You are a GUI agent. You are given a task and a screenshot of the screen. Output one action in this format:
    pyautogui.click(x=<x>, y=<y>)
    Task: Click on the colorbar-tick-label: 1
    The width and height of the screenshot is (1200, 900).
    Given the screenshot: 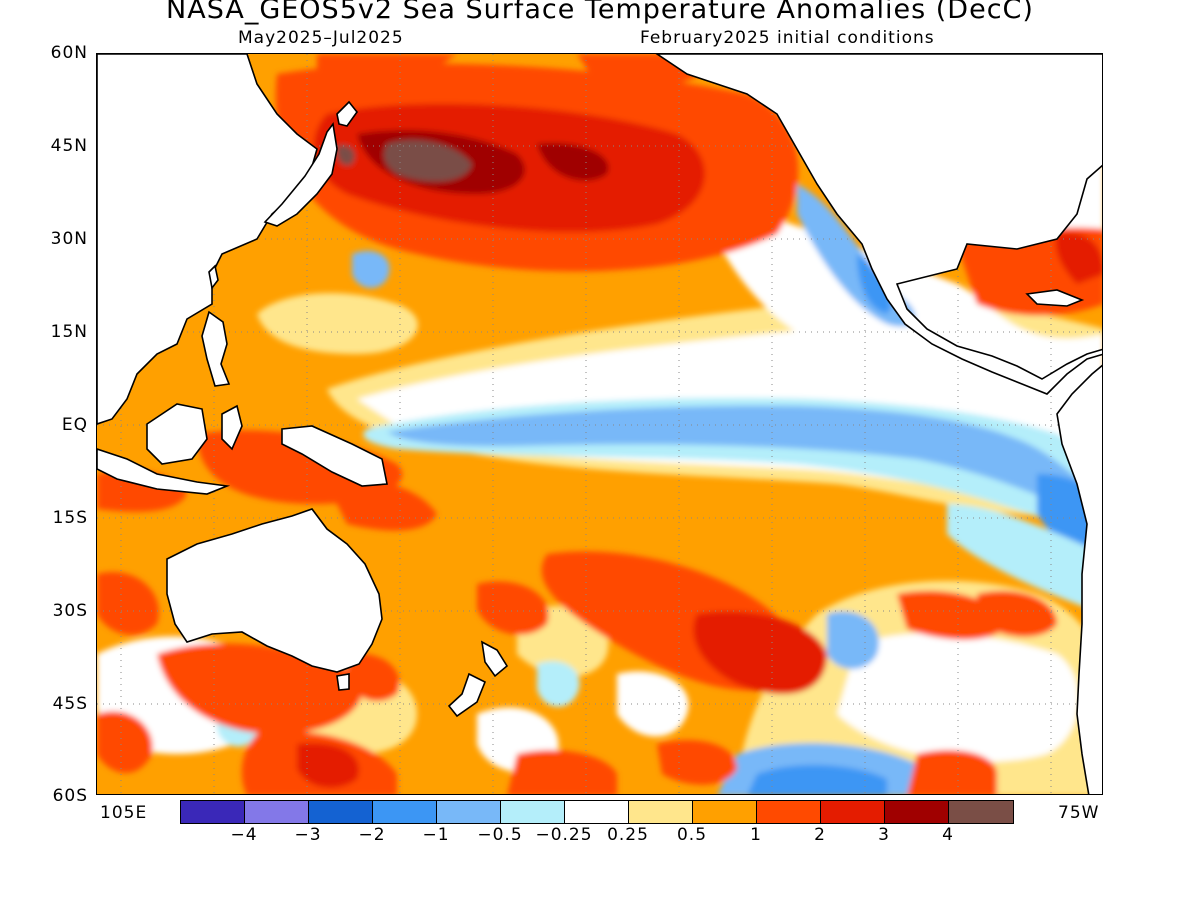 What is the action you would take?
    pyautogui.click(x=756, y=835)
    